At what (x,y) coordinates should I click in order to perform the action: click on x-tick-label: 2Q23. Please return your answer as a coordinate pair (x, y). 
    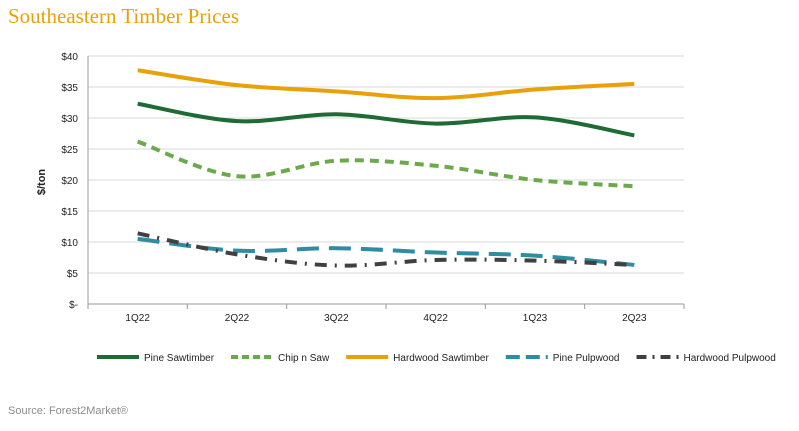
    Looking at the image, I should click on (634, 318).